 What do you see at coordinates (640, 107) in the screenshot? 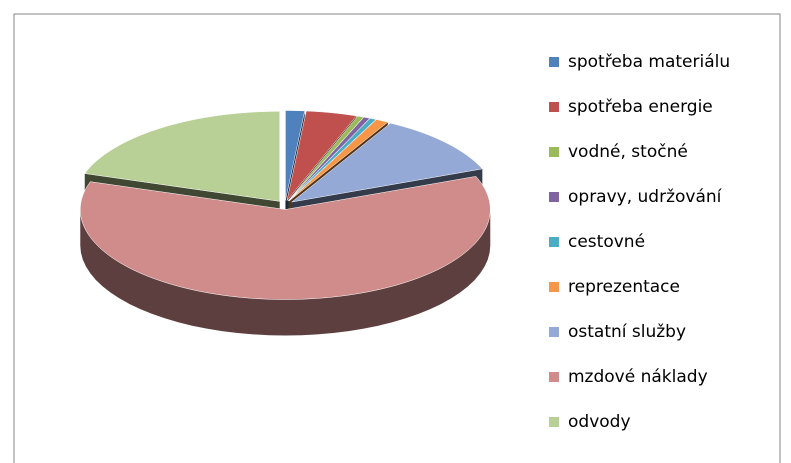
I see `legend-label: spotřeba energie` at bounding box center [640, 107].